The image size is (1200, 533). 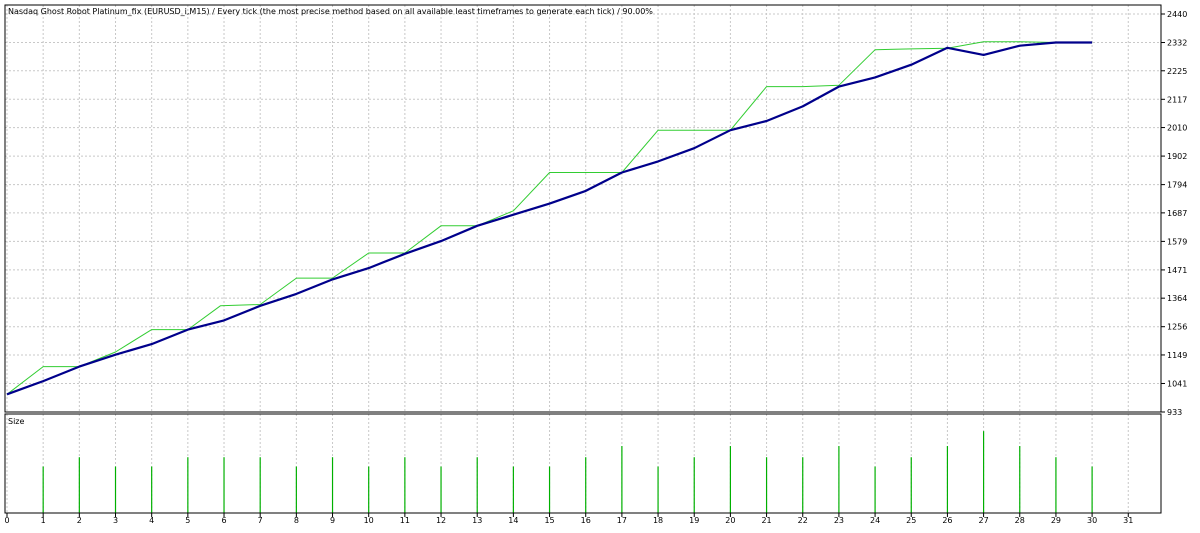 I want to click on x-tick-label: 11, so click(x=405, y=520).